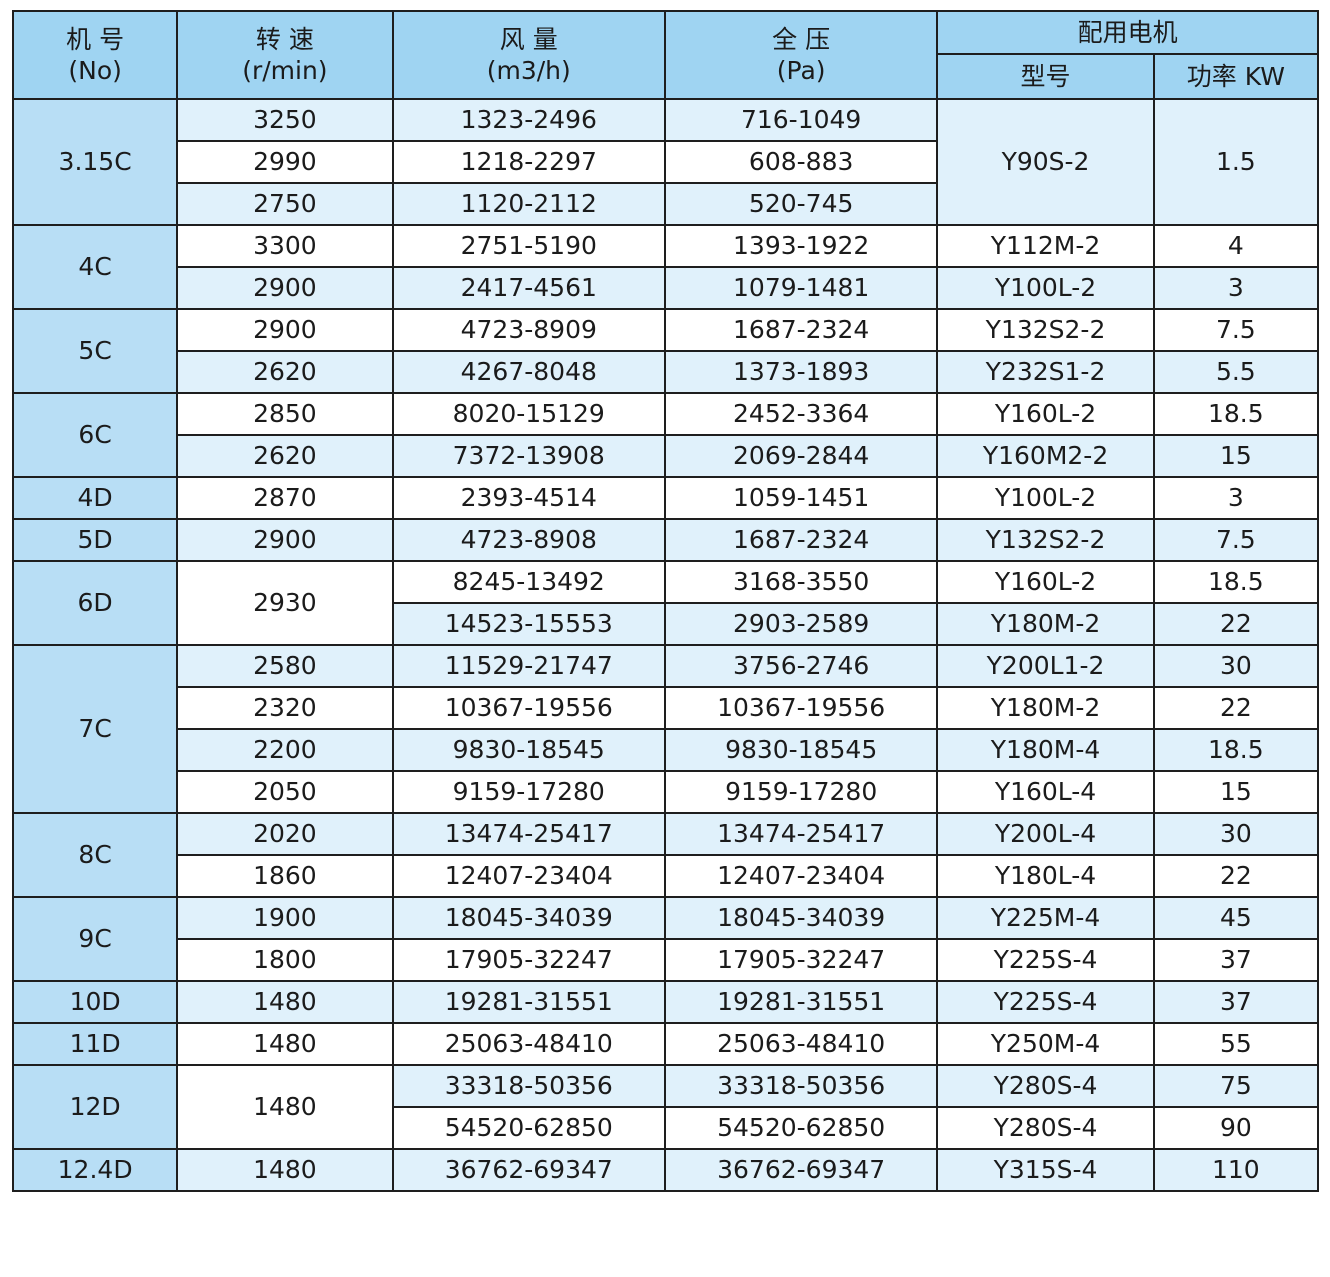 This screenshot has width=1330, height=1277. Describe the element at coordinates (801, 456) in the screenshot. I see `pressure-cell: 2069-2844` at that location.